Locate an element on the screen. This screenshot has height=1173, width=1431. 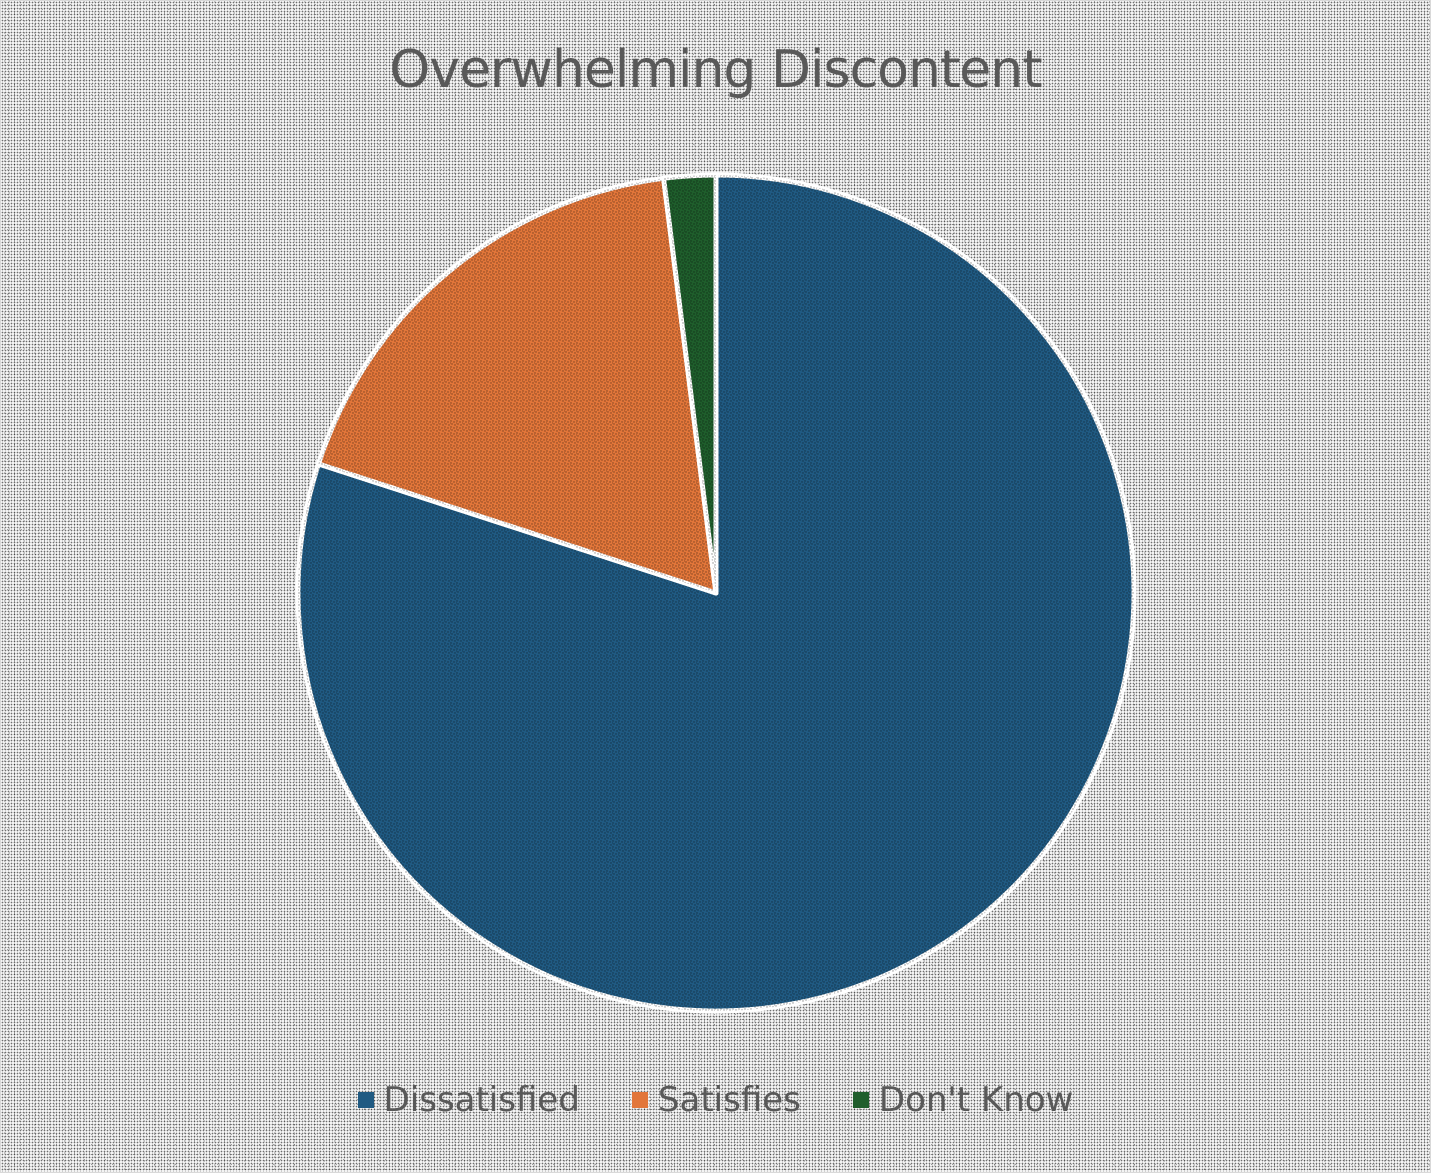
legend-label-dont-know: Don't Know is located at coordinates (976, 1100).